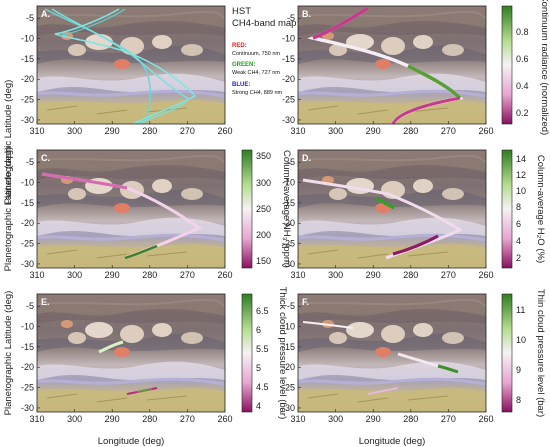 The width and height of the screenshot is (550, 447). I want to click on colorbar-f-tick-3: 8, so click(518, 400).